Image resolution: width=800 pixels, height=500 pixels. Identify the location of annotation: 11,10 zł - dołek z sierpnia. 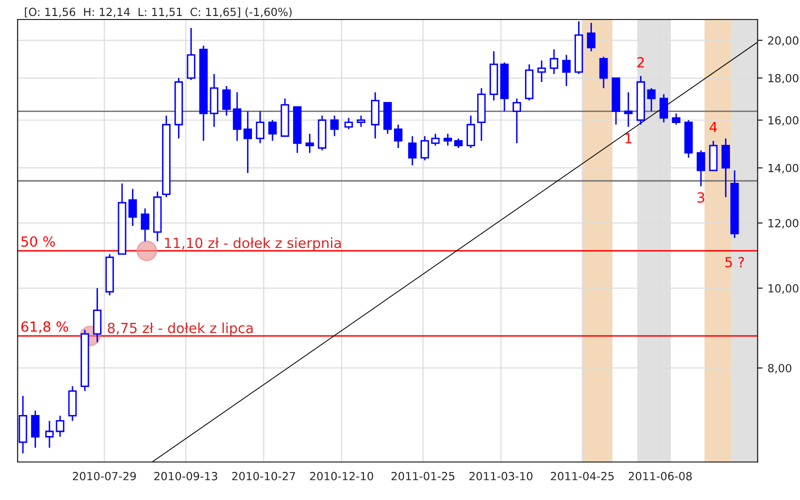
(253, 244).